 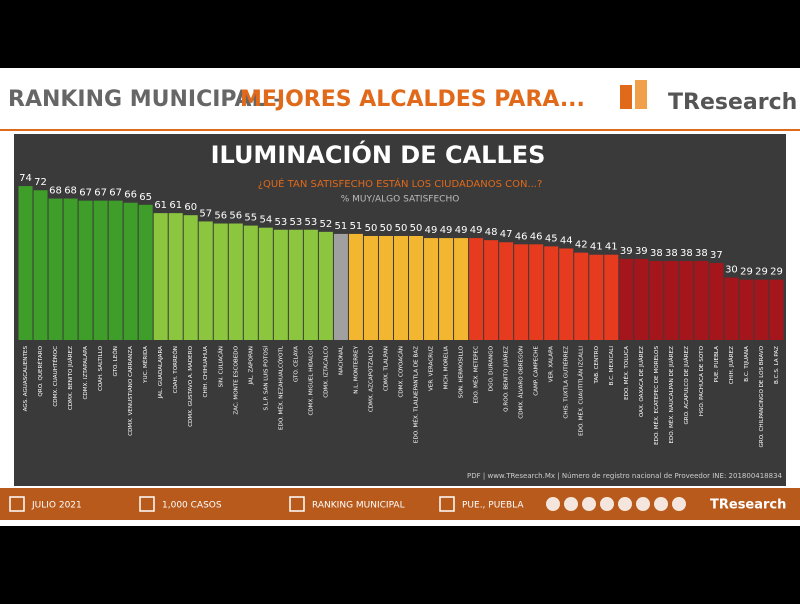 What do you see at coordinates (130, 195) in the screenshot?
I see `value-label: 66` at bounding box center [130, 195].